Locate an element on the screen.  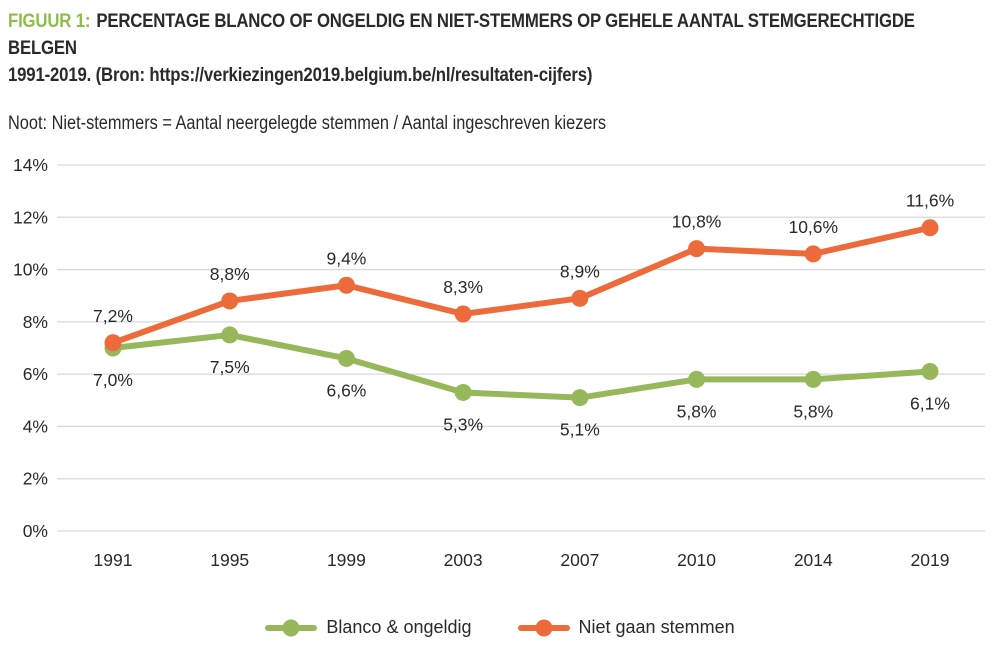
y-axis-tick: 10% is located at coordinates (30, 270).